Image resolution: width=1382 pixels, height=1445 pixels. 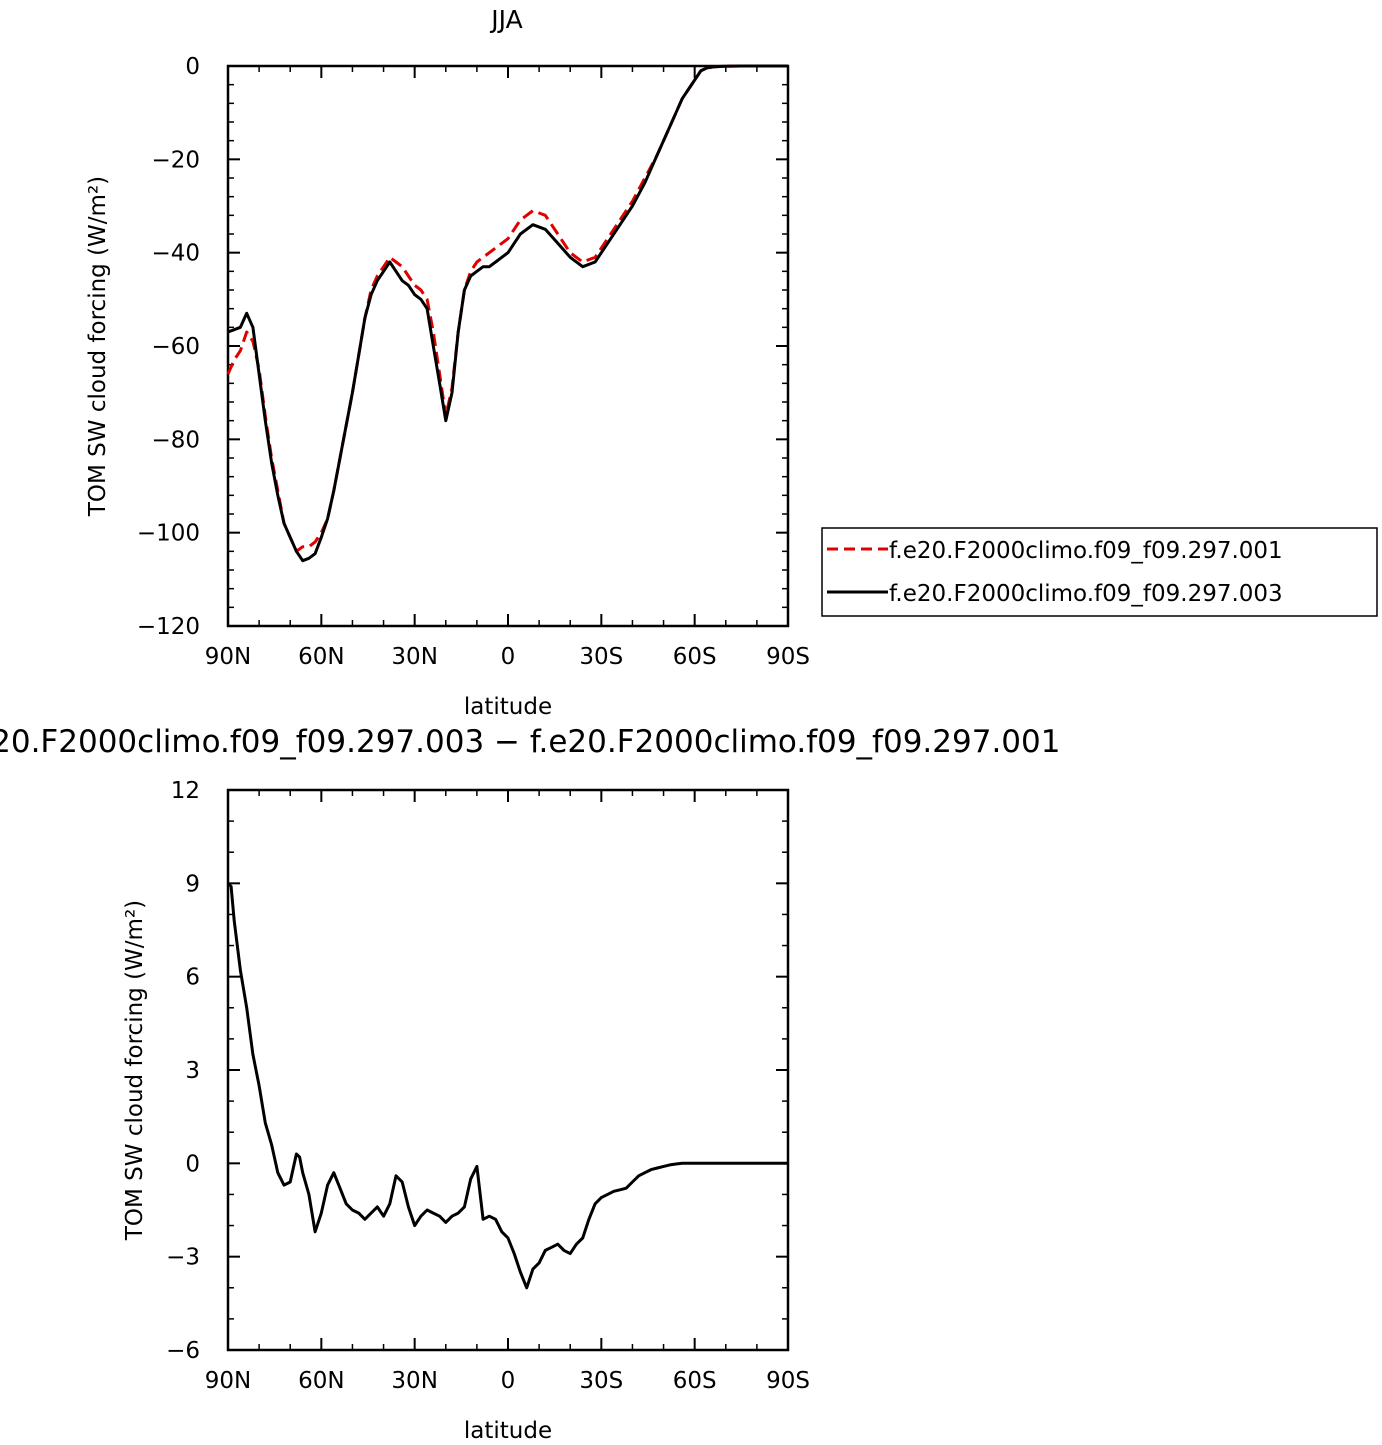 I want to click on top-y-tick-label: 0, so click(x=192, y=67).